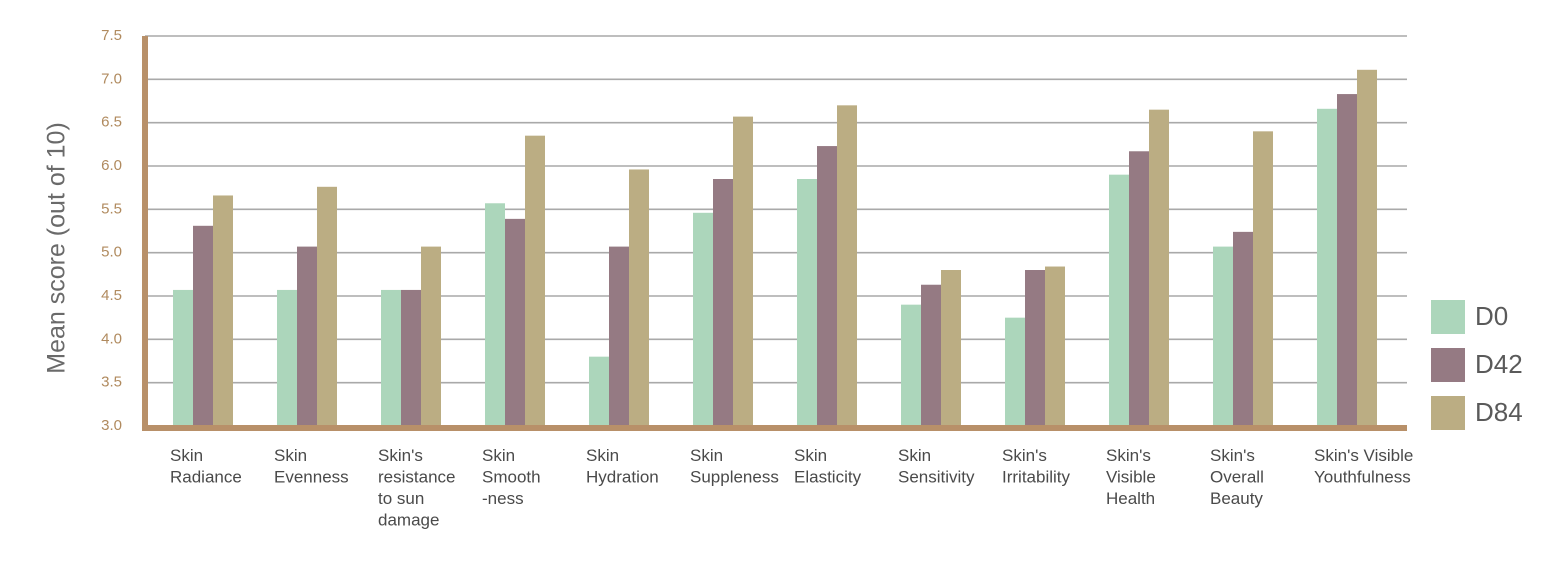 This screenshot has height=564, width=1552. I want to click on legend-label-d84: D84, so click(1499, 412).